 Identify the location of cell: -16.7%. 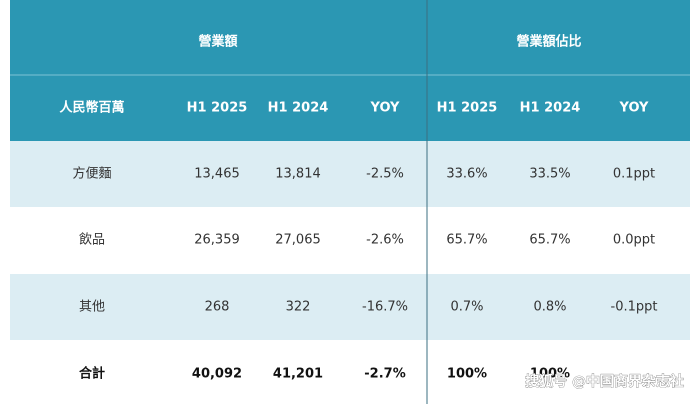
(385, 307).